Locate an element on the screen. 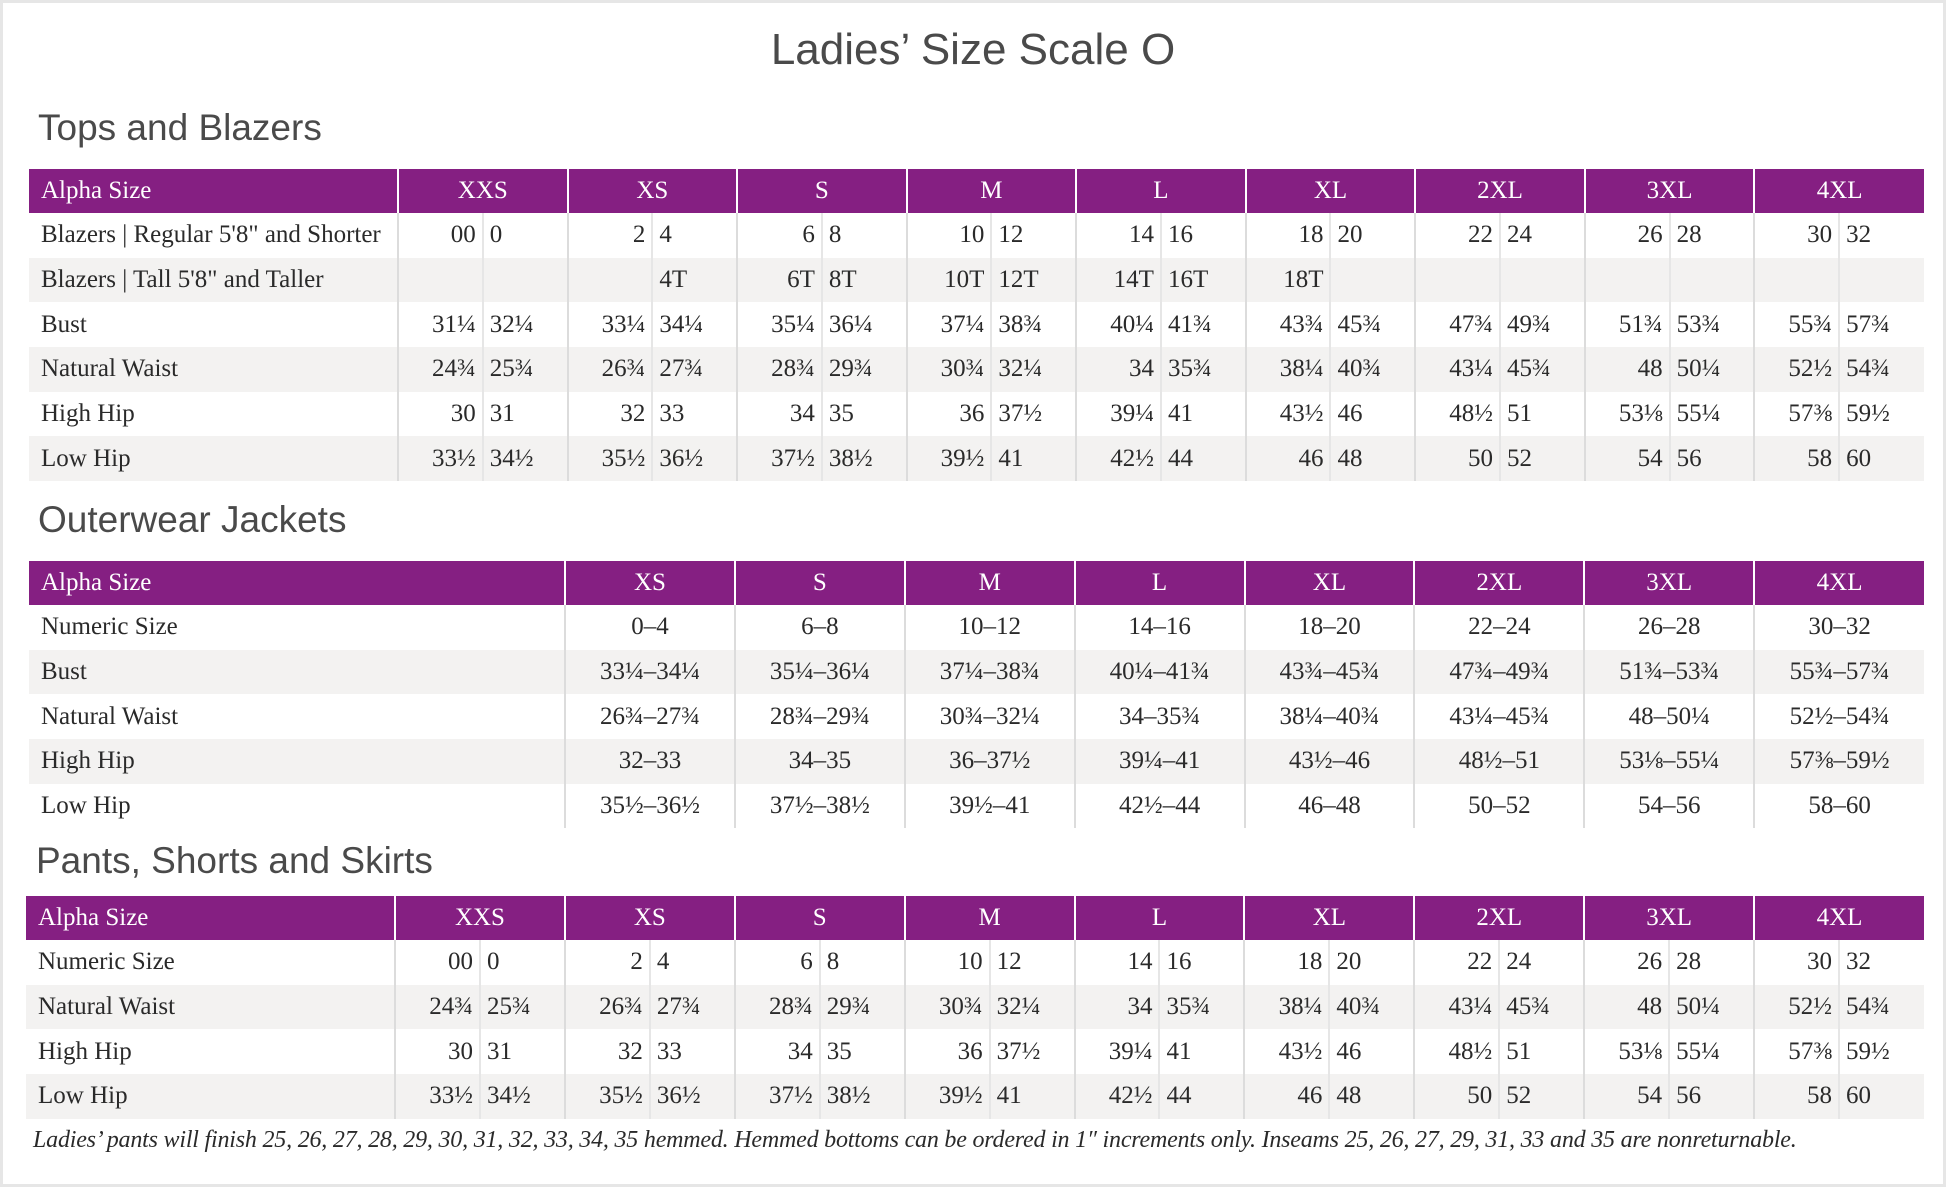 The image size is (1946, 1187). measurement-cell: 30¾ is located at coordinates (946, 1007).